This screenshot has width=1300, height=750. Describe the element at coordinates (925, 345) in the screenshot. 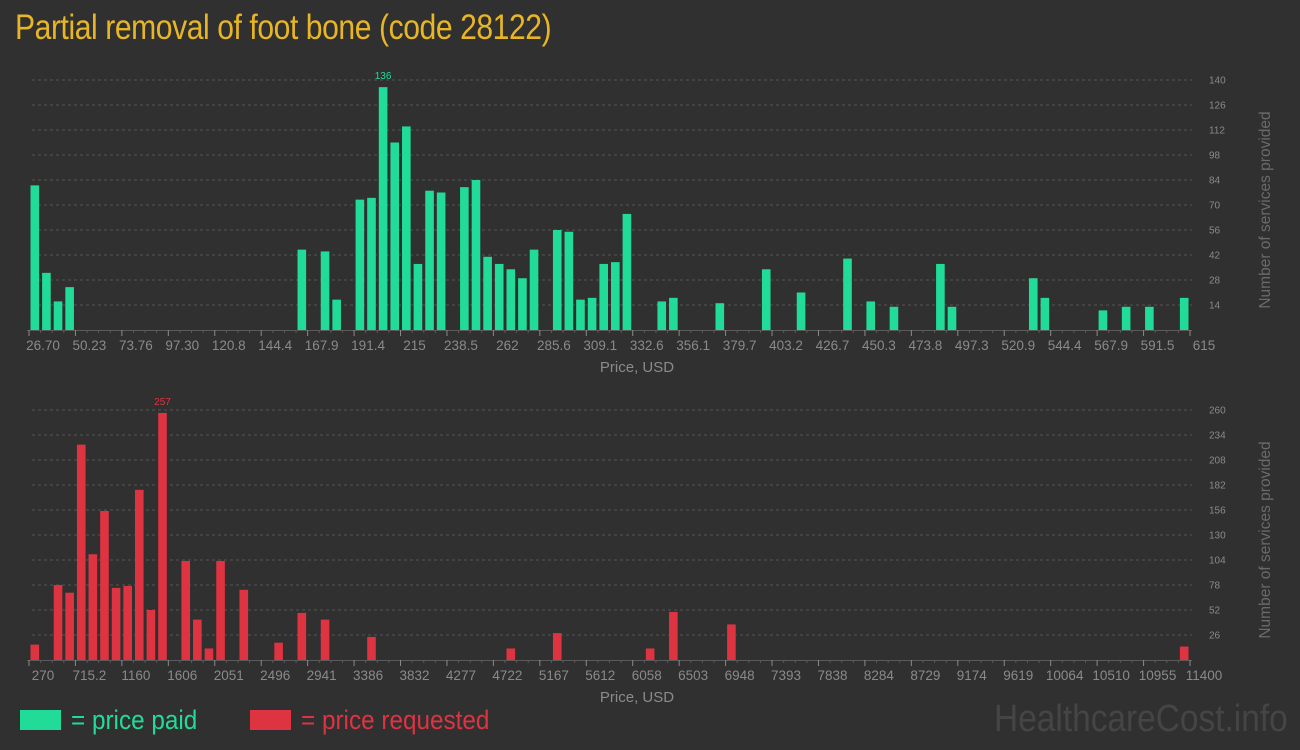

I see `x-tick-label: 473.8` at that location.